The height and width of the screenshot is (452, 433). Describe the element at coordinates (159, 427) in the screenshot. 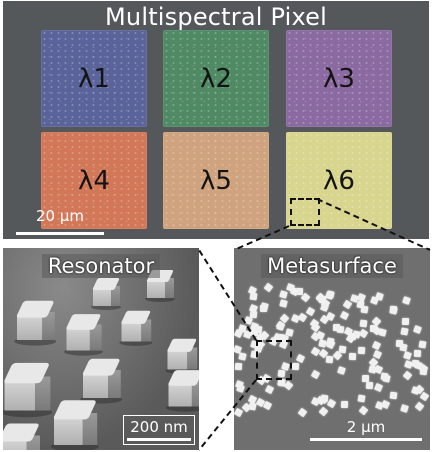

I see `scalebar-label-resonator: 200 nm` at that location.